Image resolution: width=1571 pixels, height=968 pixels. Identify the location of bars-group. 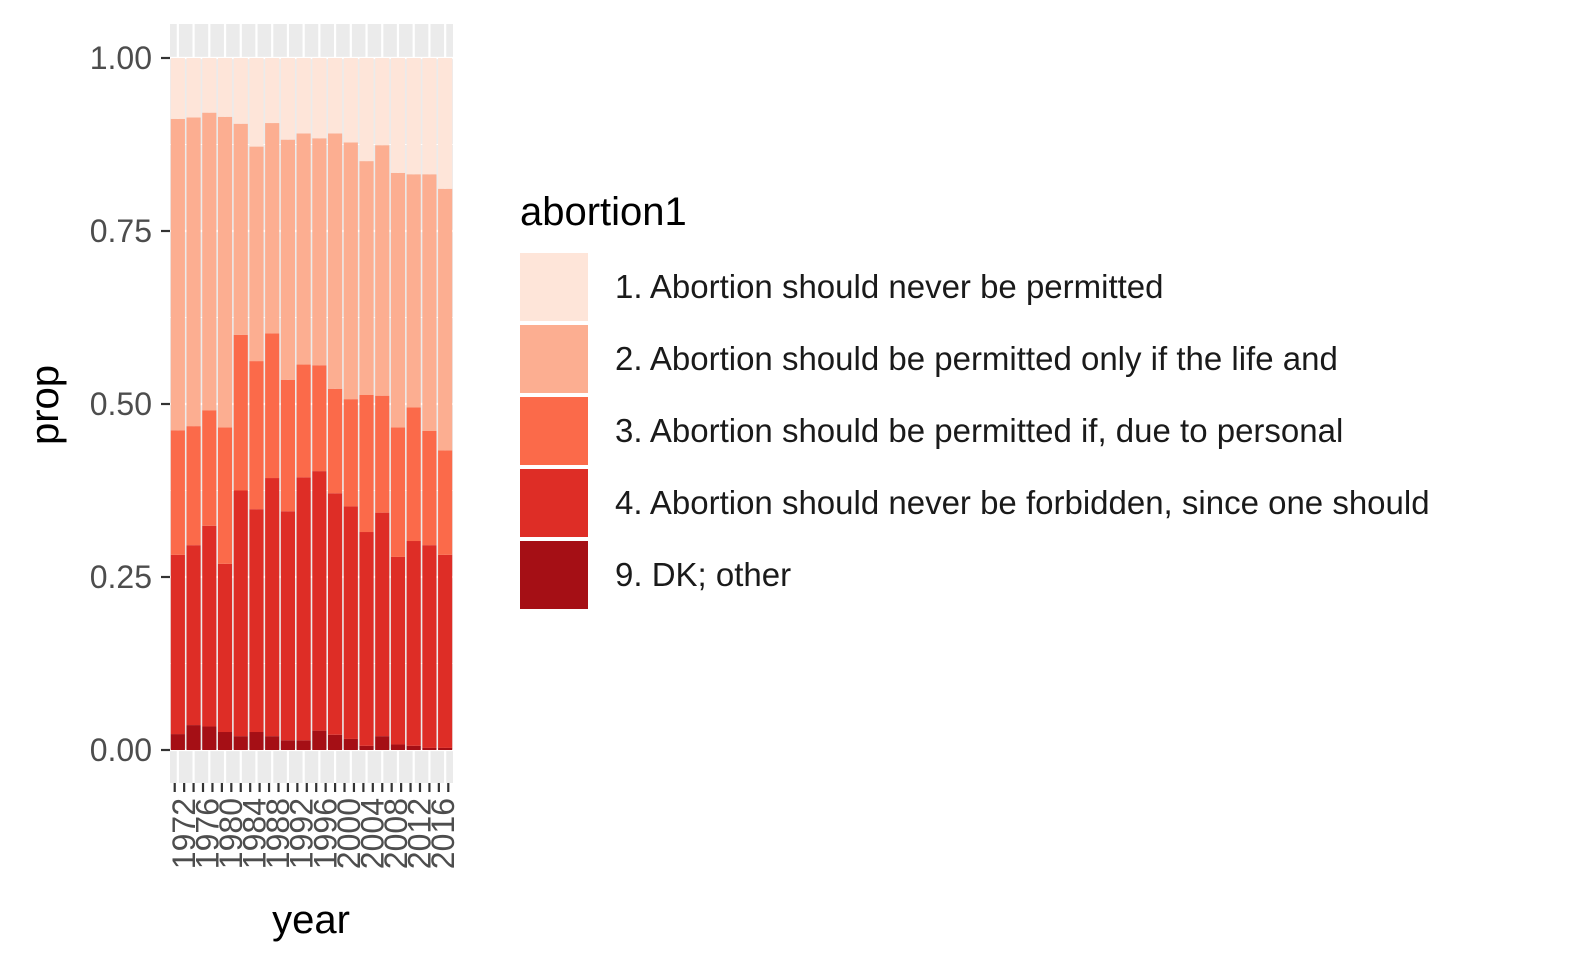
(311, 404).